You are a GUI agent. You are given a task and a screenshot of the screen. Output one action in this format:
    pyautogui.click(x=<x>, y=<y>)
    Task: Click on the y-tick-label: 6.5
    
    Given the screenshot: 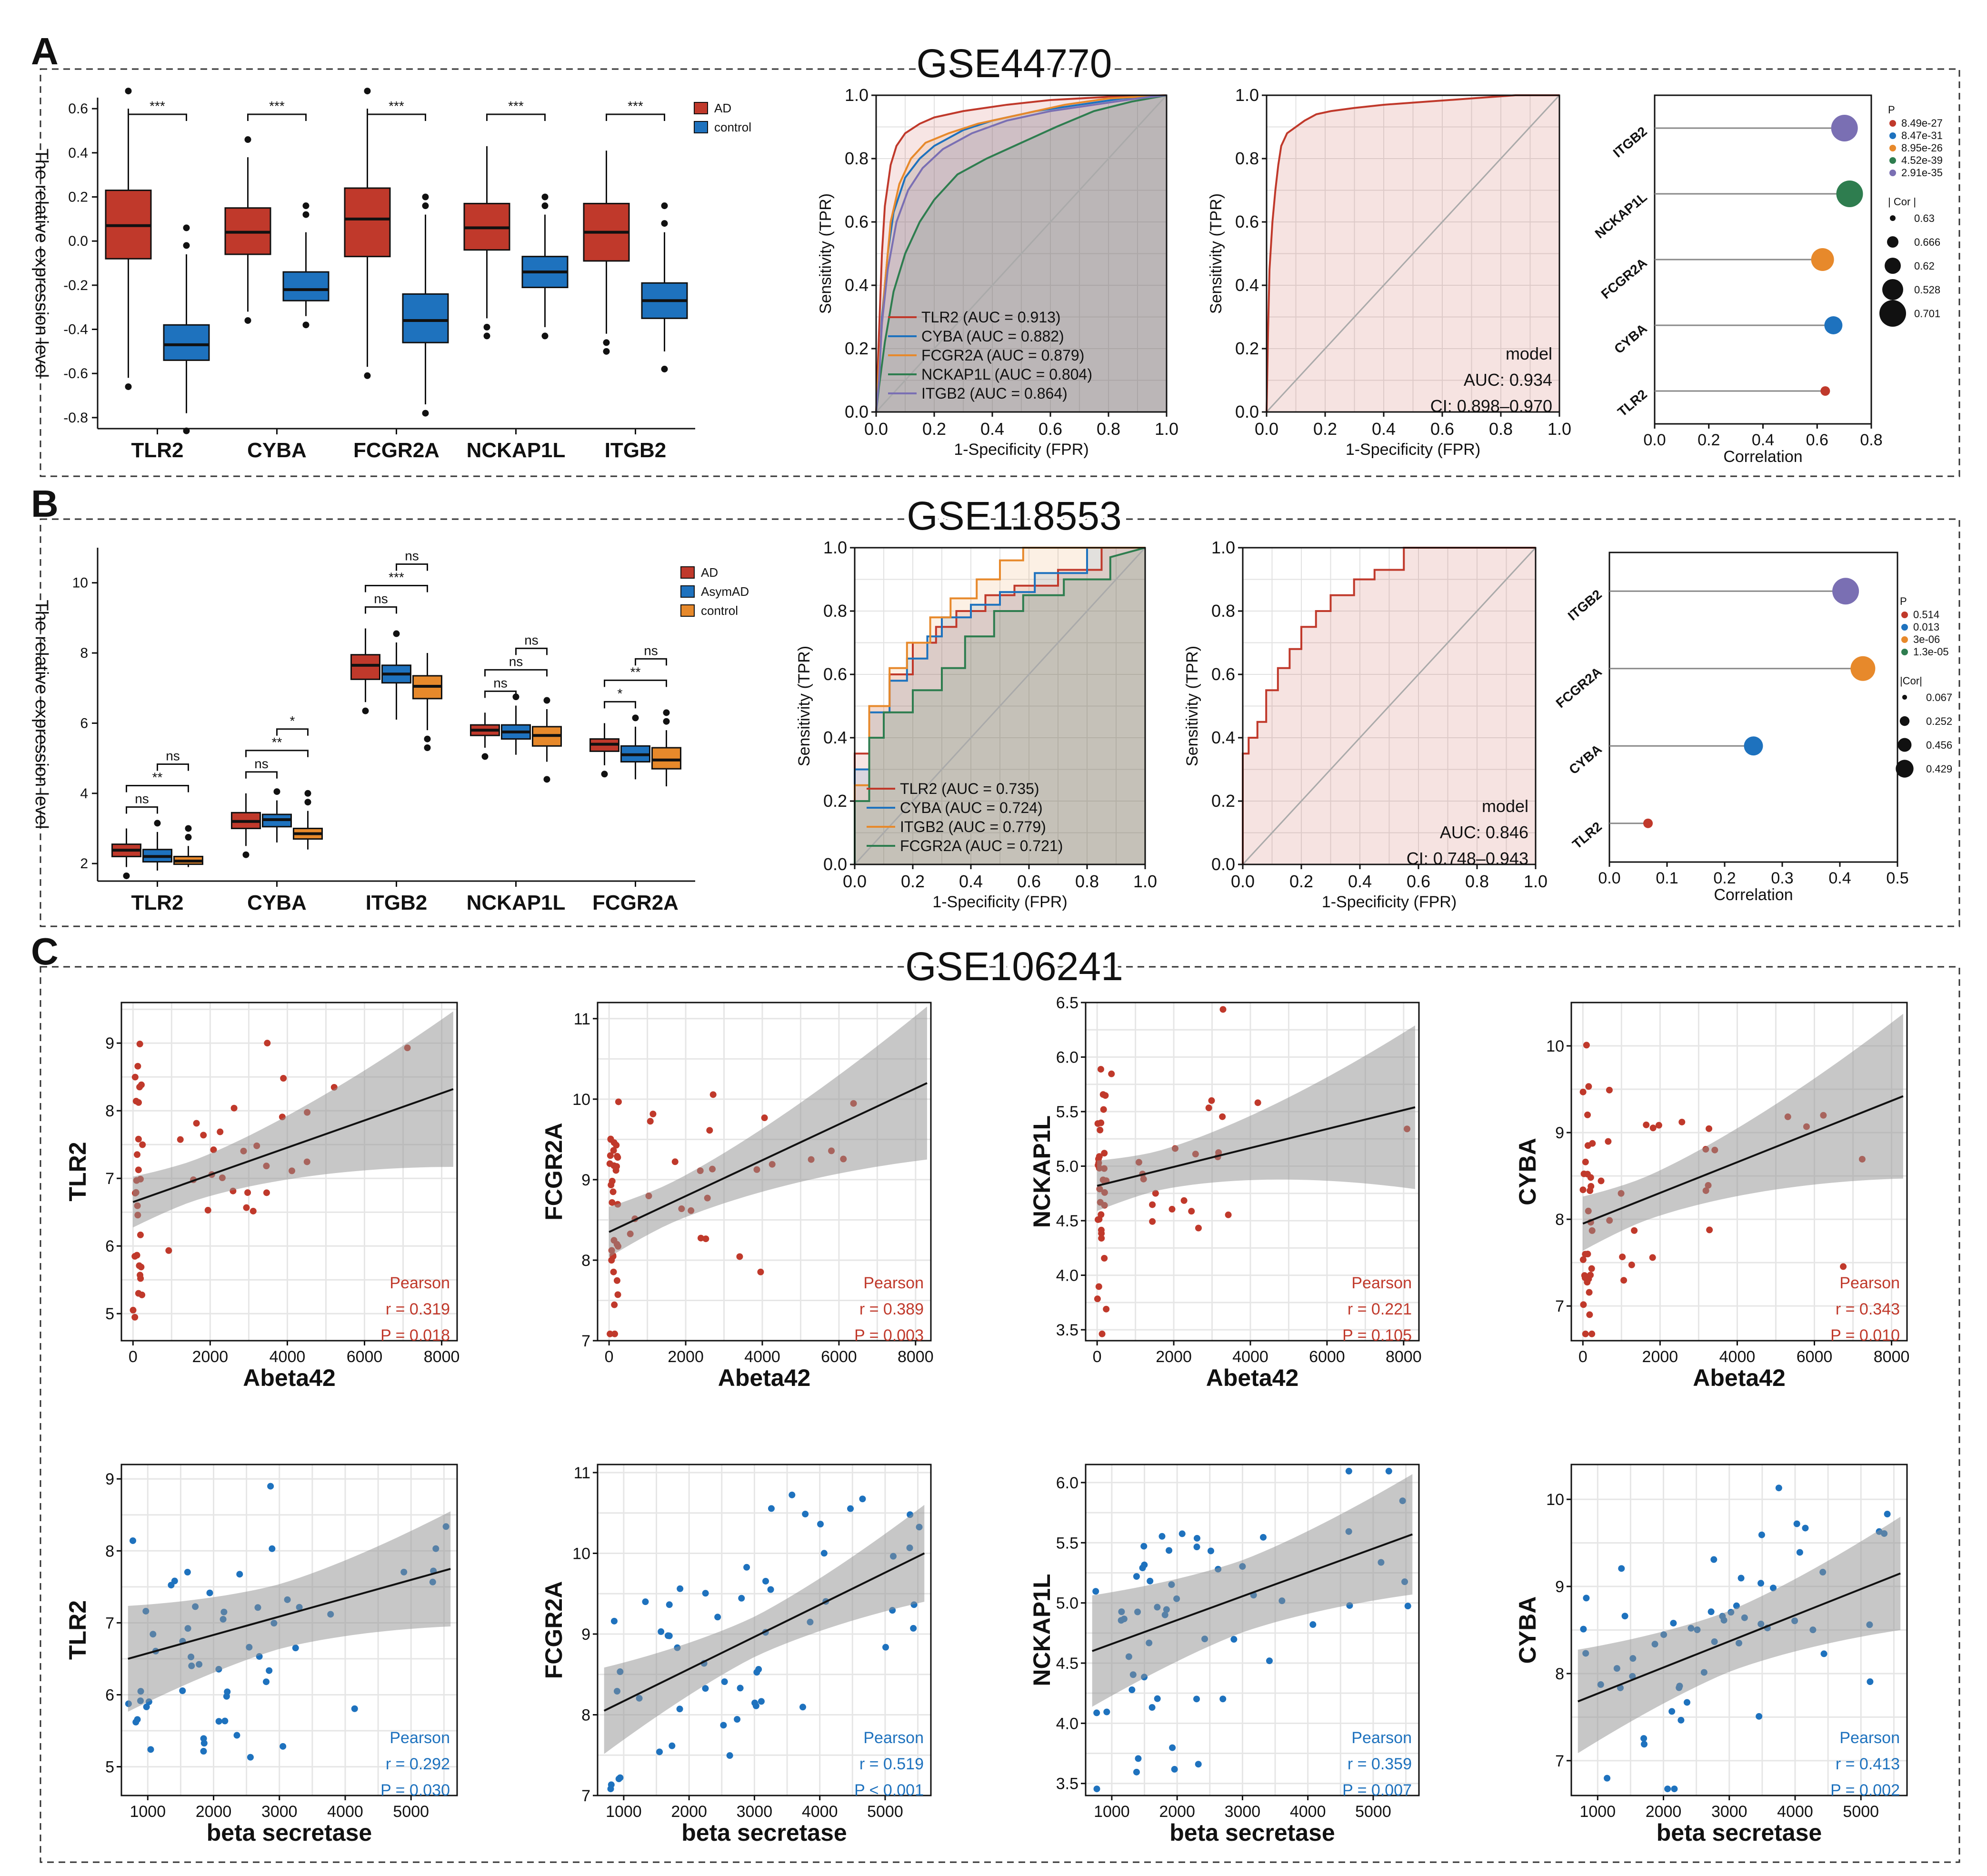 What is the action you would take?
    pyautogui.click(x=1067, y=1003)
    